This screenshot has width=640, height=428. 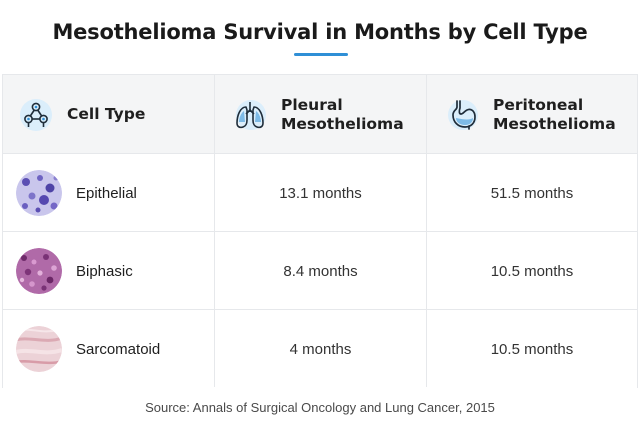 What do you see at coordinates (342, 114) in the screenshot?
I see `header-label-pleural: Pleural Mesothelioma` at bounding box center [342, 114].